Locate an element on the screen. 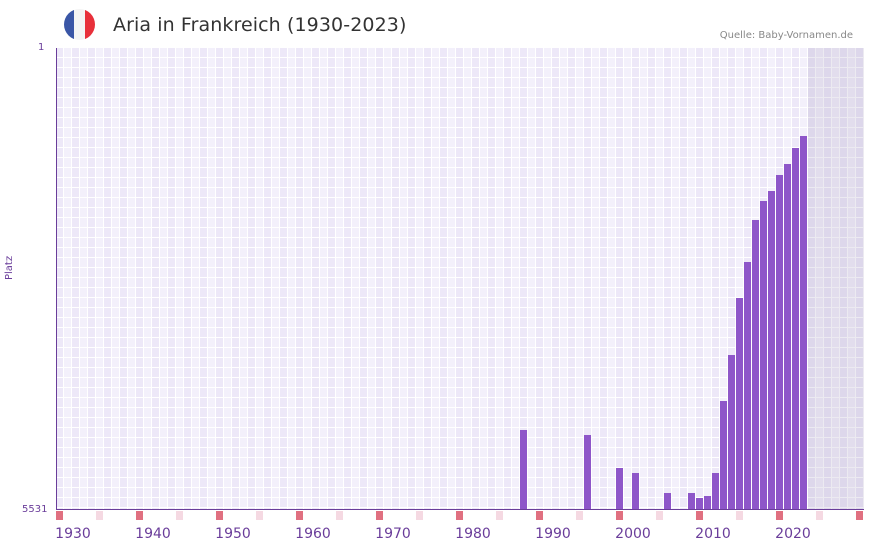 The width and height of the screenshot is (873, 552). decade-marker-1950 is located at coordinates (219, 515).